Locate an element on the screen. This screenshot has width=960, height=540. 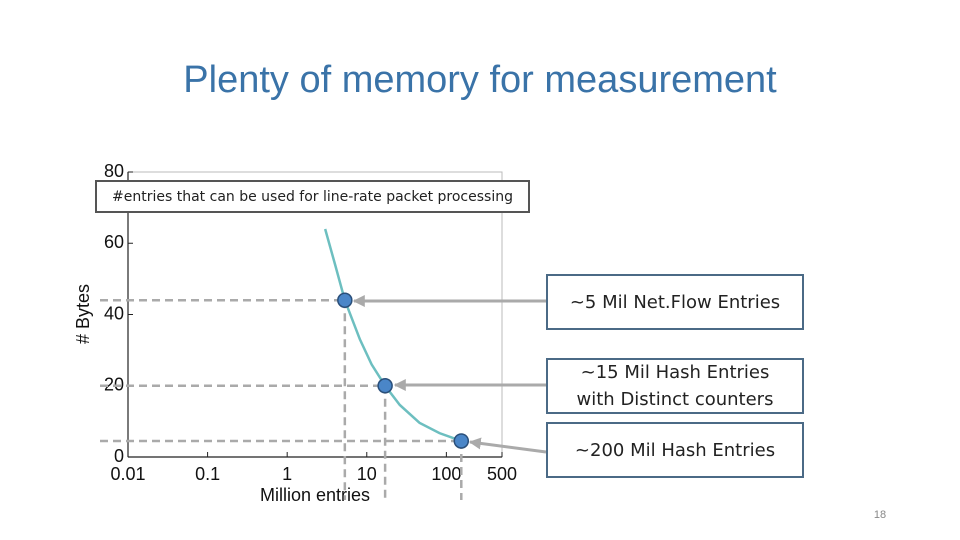
annotation-box: ~5 Mil Net.Flow Entries is located at coordinates (675, 302).